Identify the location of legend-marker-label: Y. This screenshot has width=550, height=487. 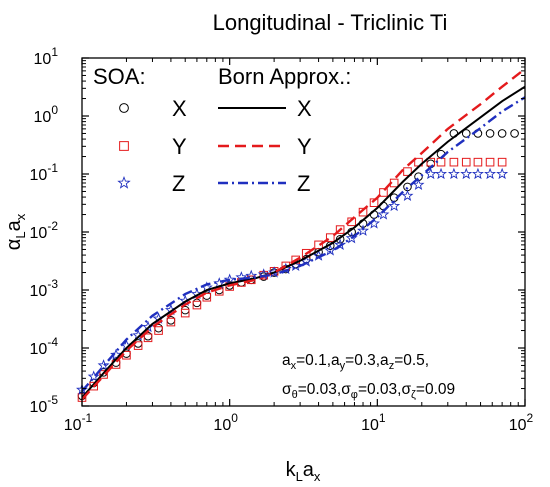
(179, 146).